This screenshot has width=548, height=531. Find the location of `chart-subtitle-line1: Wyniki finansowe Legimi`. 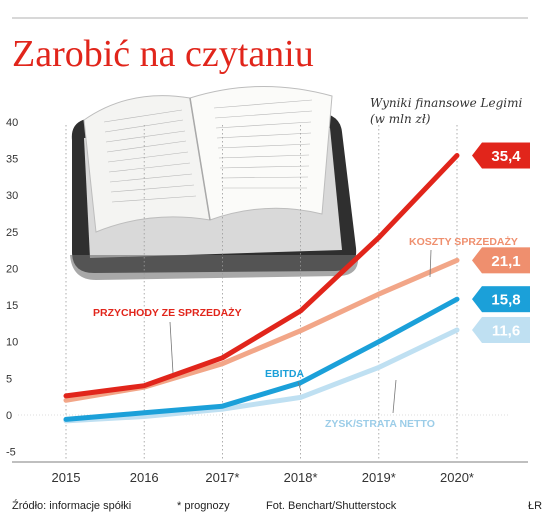

chart-subtitle-line1: Wyniki finansowe Legimi is located at coordinates (446, 103).